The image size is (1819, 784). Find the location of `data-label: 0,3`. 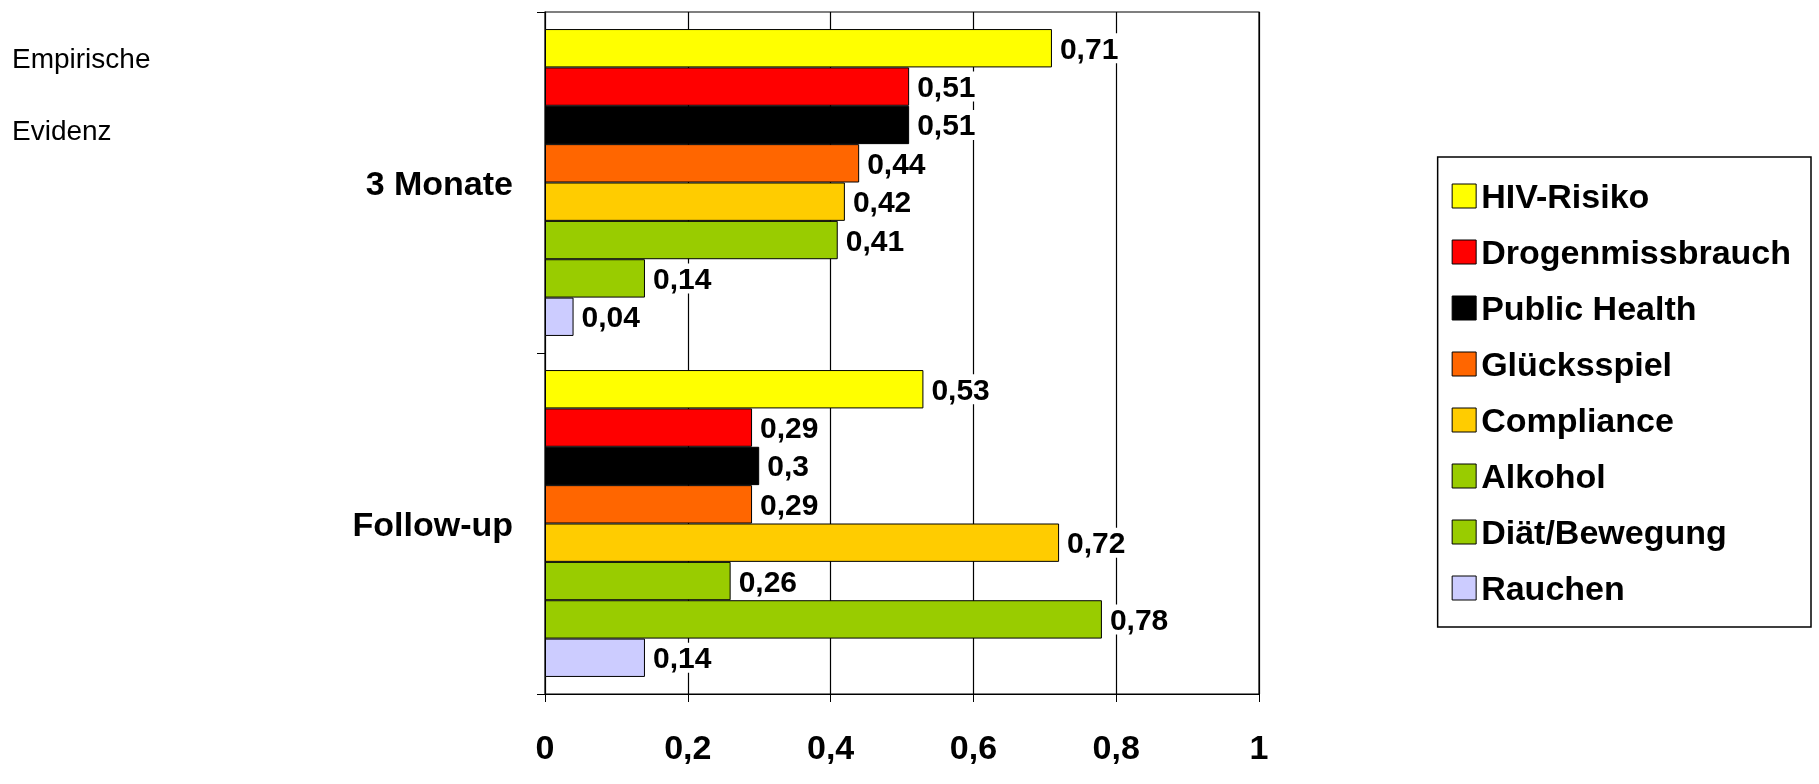

data-label: 0,3 is located at coordinates (788, 466).